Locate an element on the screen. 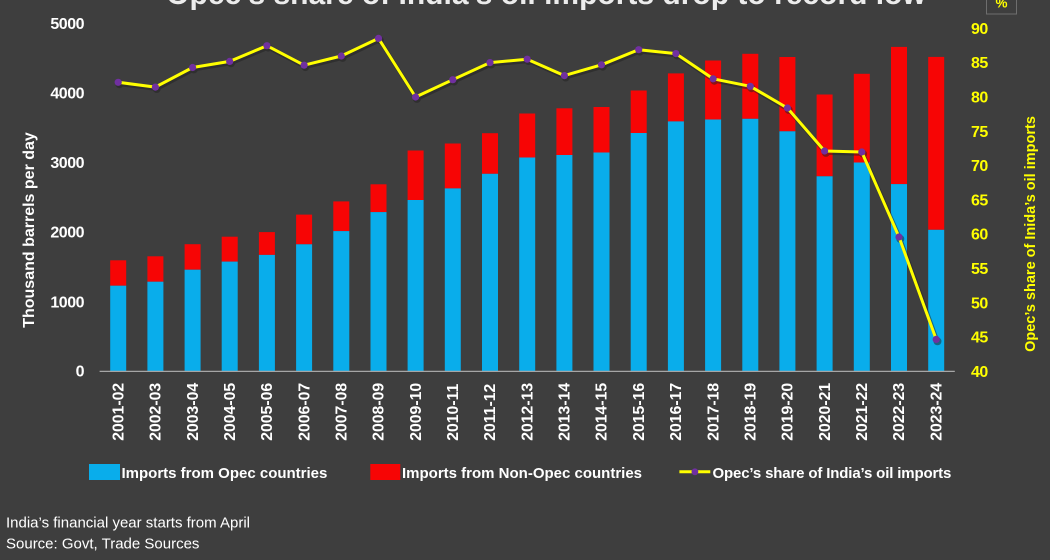  svg-text: 5000 is located at coordinates (67, 24).